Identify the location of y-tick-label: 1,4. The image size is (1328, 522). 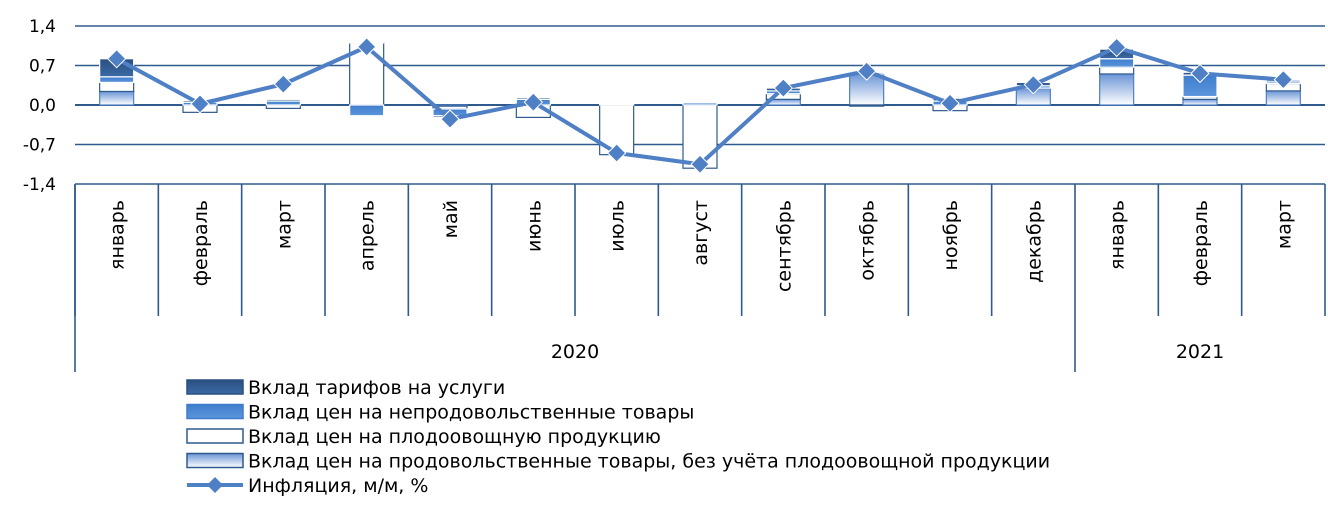
(42, 27).